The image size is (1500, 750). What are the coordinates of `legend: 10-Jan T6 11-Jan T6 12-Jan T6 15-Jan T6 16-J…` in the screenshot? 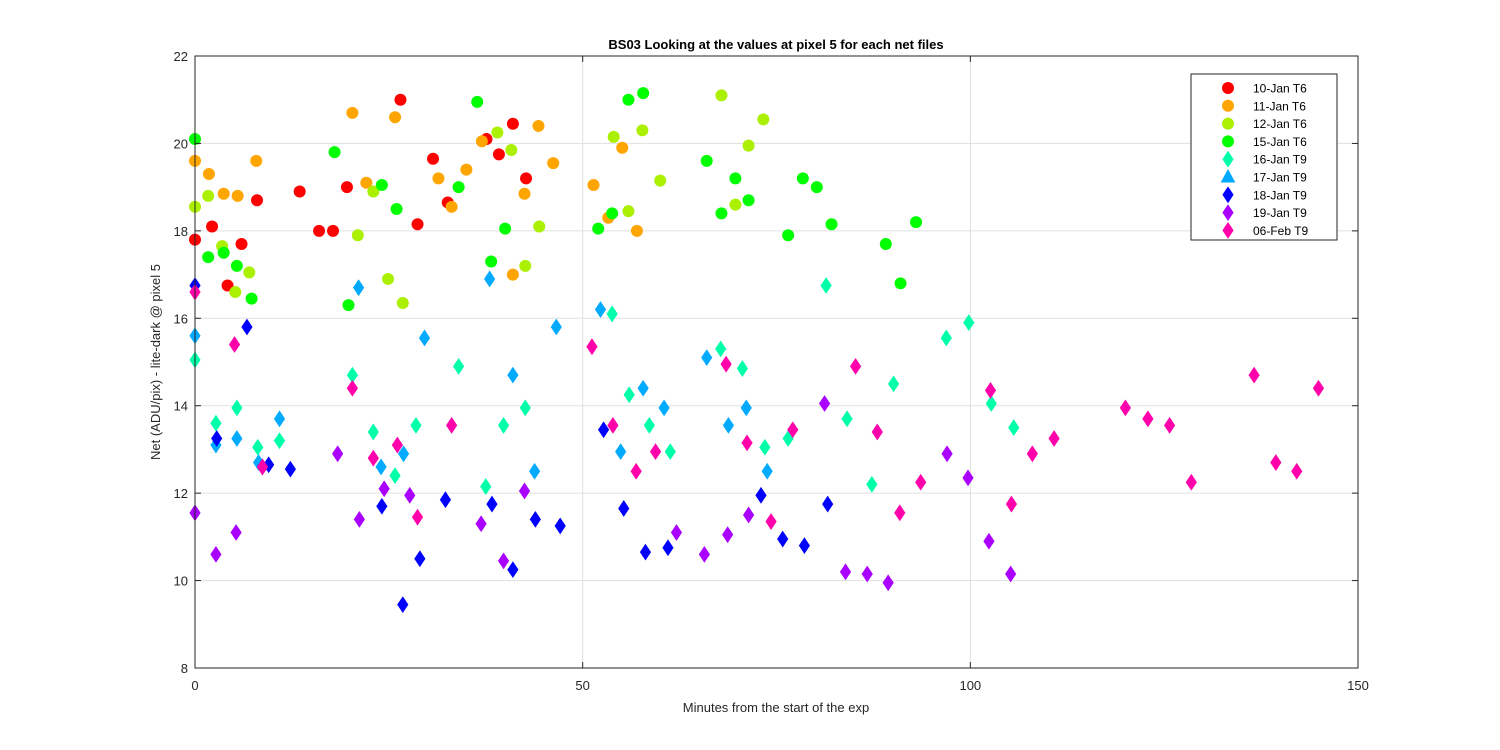 It's located at (1264, 157).